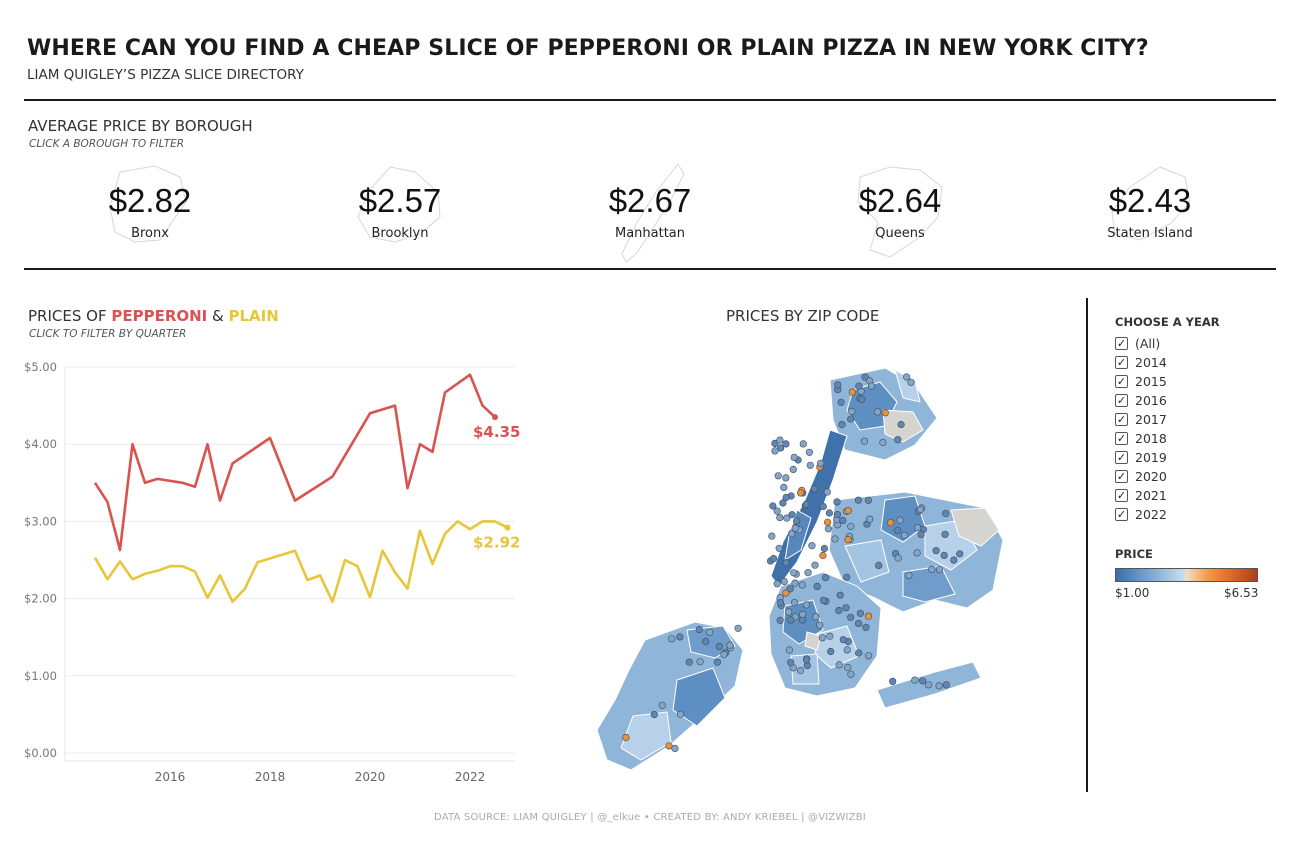 This screenshot has height=850, width=1300. Describe the element at coordinates (650, 212) in the screenshot. I see `borough-tile-manhattan: $2.67 Manhattan` at that location.